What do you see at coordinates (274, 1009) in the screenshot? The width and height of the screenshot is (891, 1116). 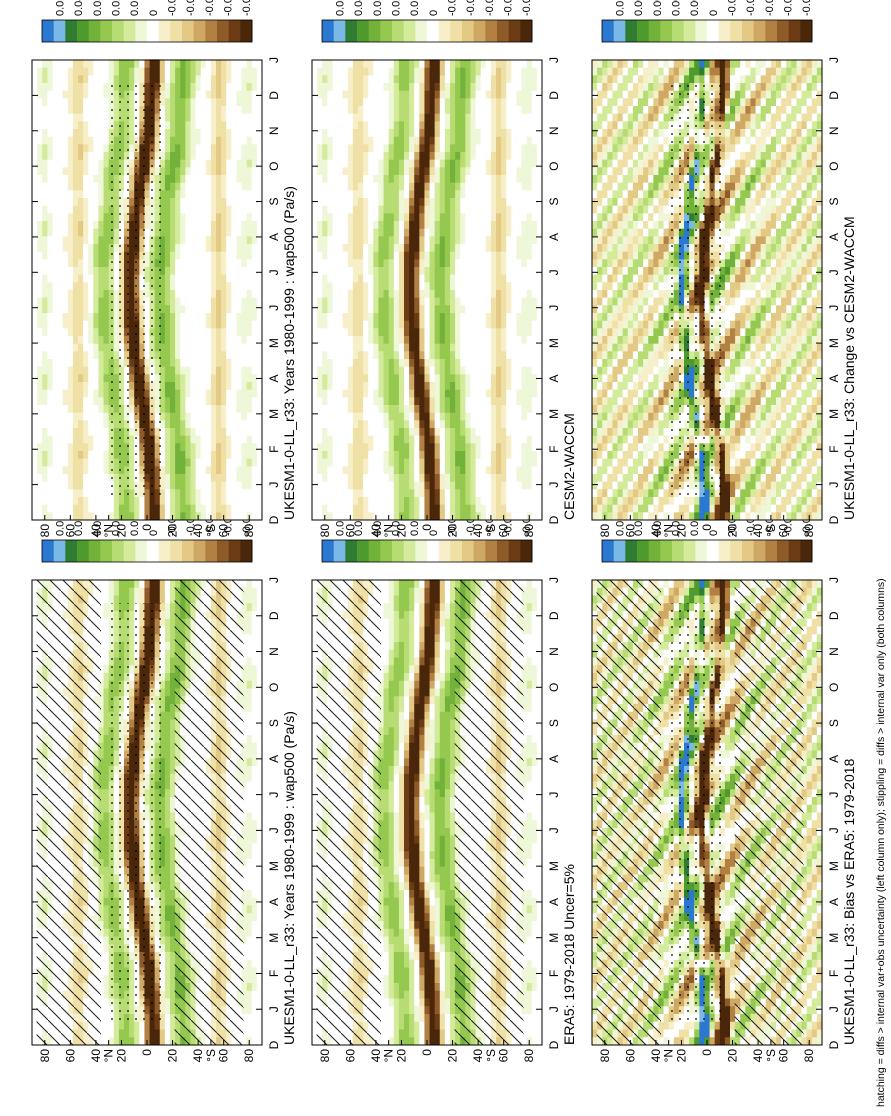 I see `x-tick-label: J` at bounding box center [274, 1009].